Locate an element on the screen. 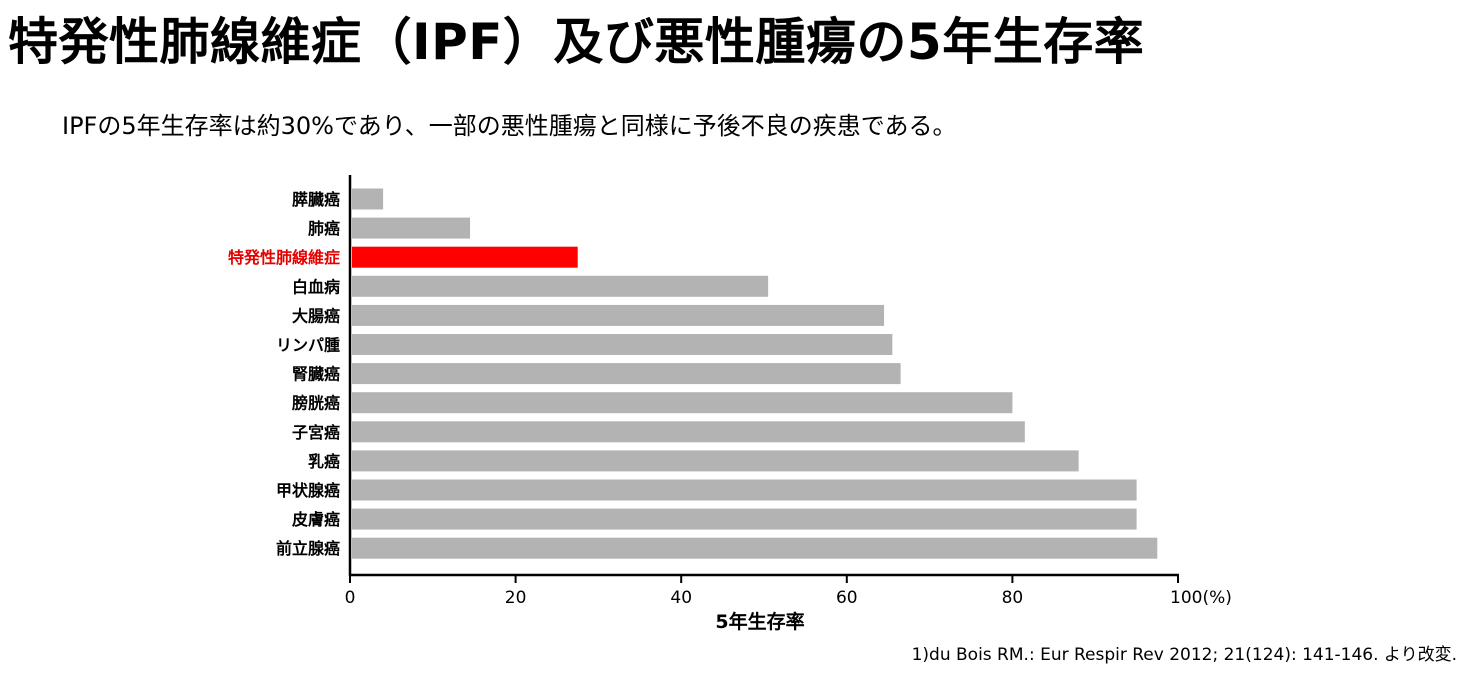 The width and height of the screenshot is (1475, 687). page-title: 特発性肺線維症（IPF）及び悪性腫瘍の5年生存率 is located at coordinates (576, 42).